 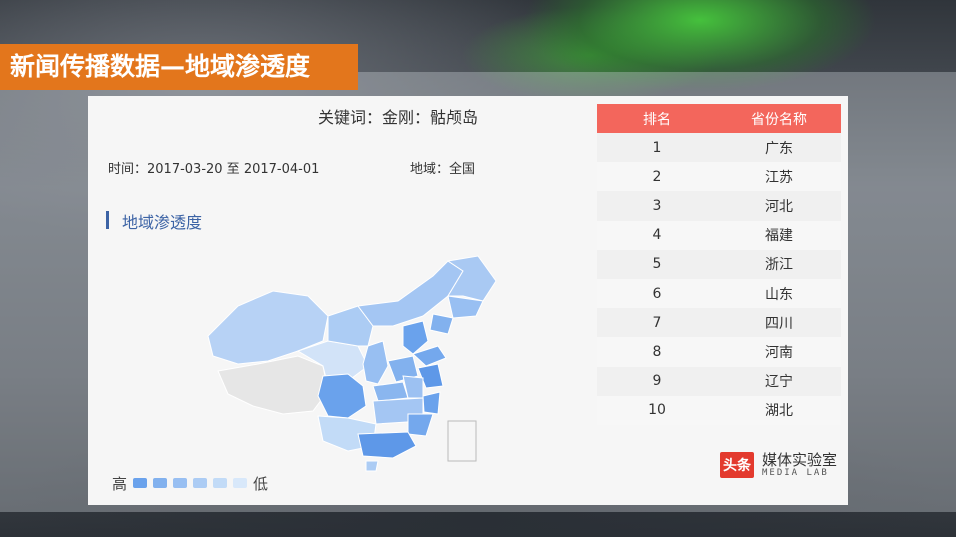 What do you see at coordinates (779, 352) in the screenshot?
I see `province-cell: 河南` at bounding box center [779, 352].